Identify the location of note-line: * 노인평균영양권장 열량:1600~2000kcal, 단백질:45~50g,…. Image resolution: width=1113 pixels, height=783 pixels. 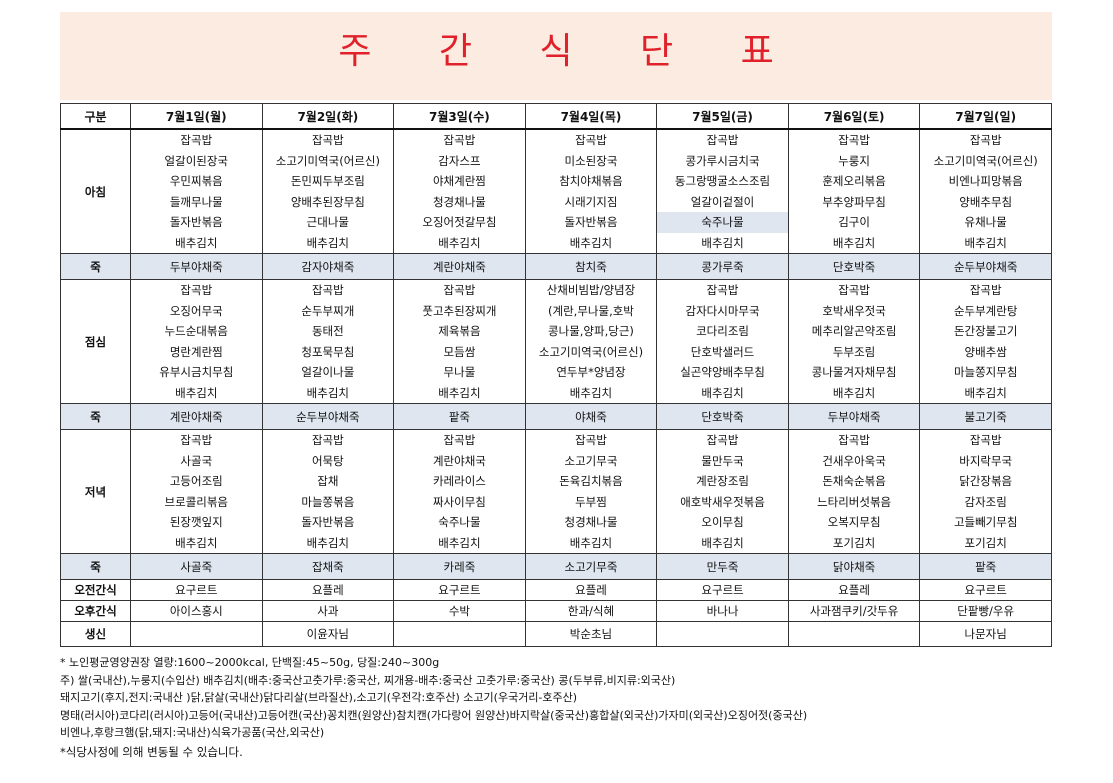
(250, 662).